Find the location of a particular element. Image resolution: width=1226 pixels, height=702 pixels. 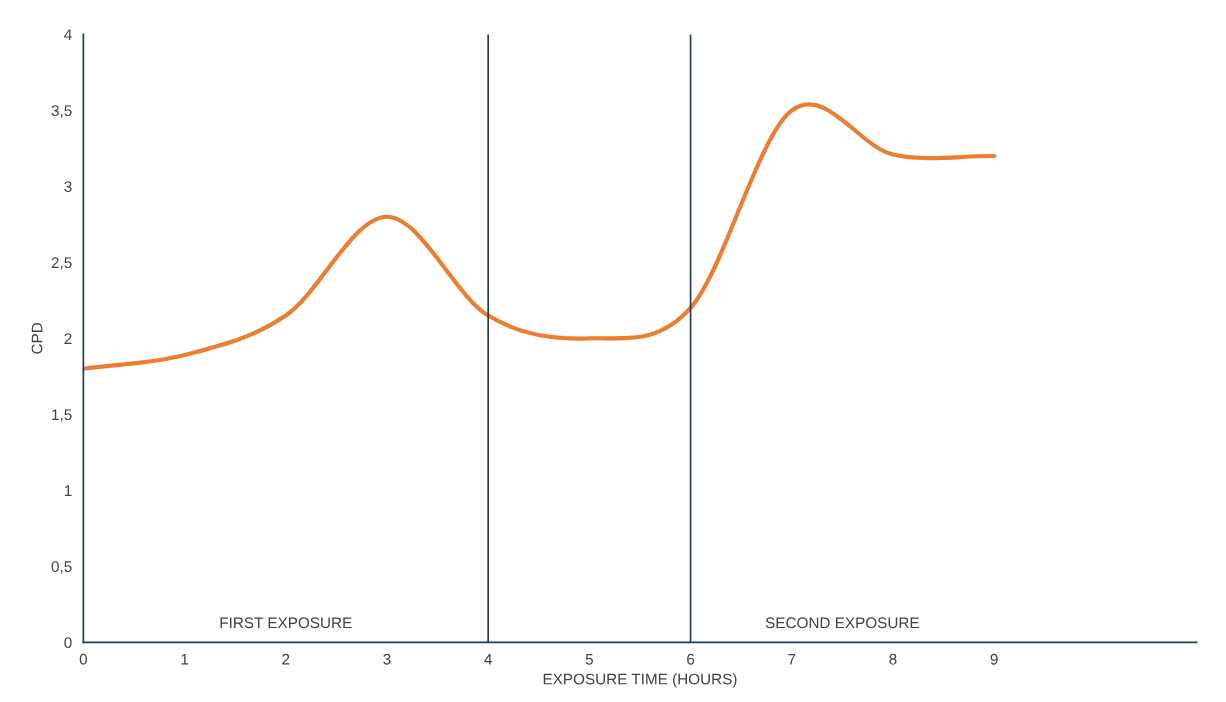

x-tick-label: 7 is located at coordinates (792, 659).